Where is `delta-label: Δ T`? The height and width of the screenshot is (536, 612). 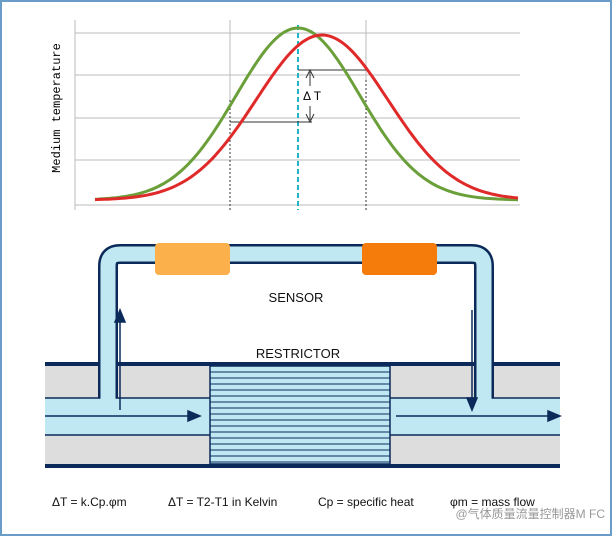
delta-label: Δ T is located at coordinates (312, 96).